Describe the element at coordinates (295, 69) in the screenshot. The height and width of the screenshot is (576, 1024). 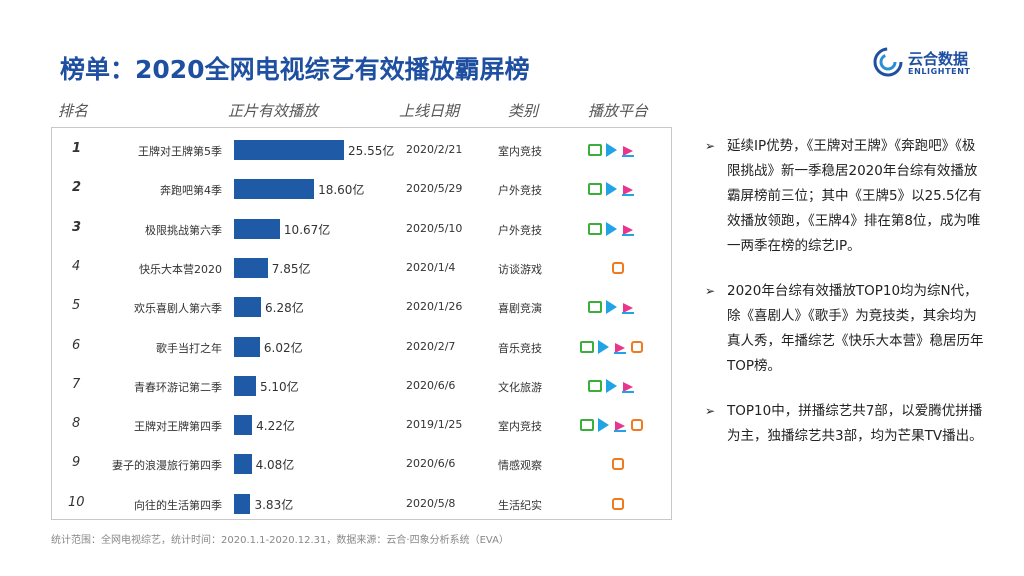
I see `page-title: 榜单：2020全网电视综艺有效播放霸屏榜` at that location.